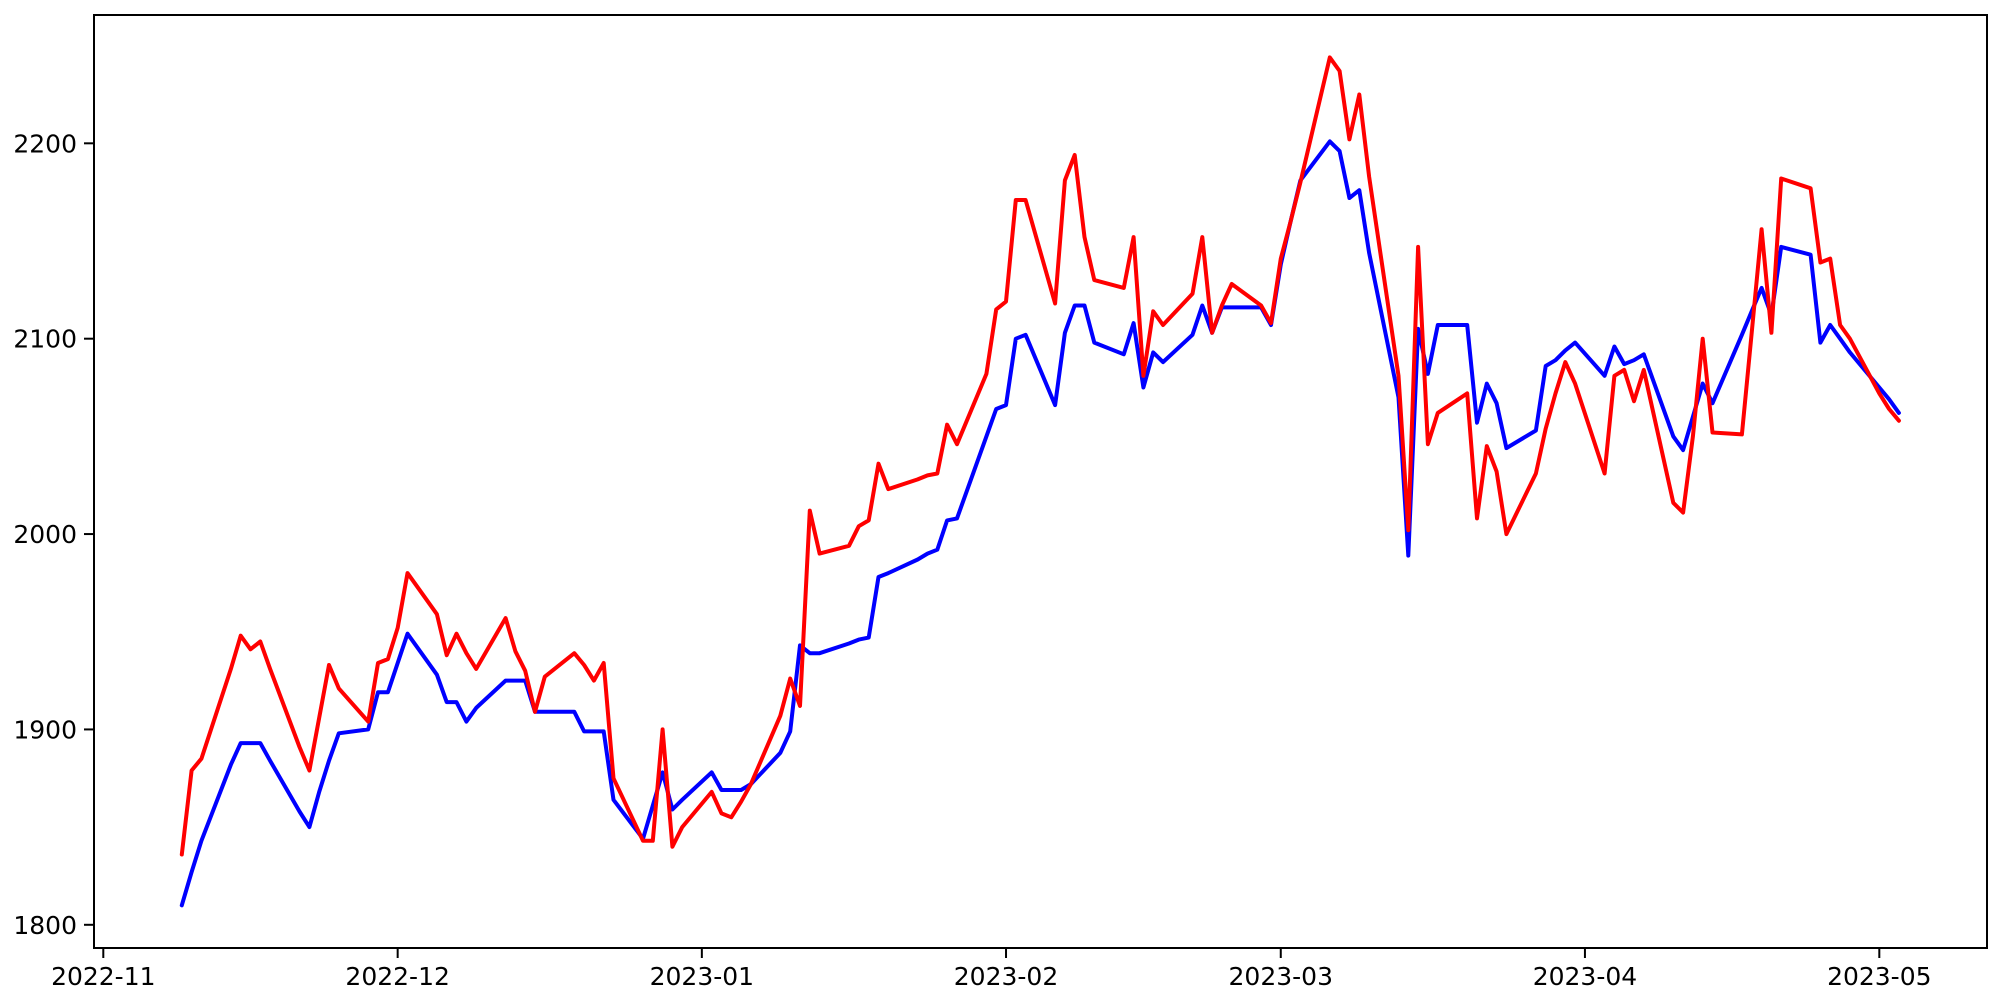 Image resolution: width=2000 pixels, height=1000 pixels. What do you see at coordinates (1281, 976) in the screenshot?
I see `x-tick-label-2023-03: 2023-03` at bounding box center [1281, 976].